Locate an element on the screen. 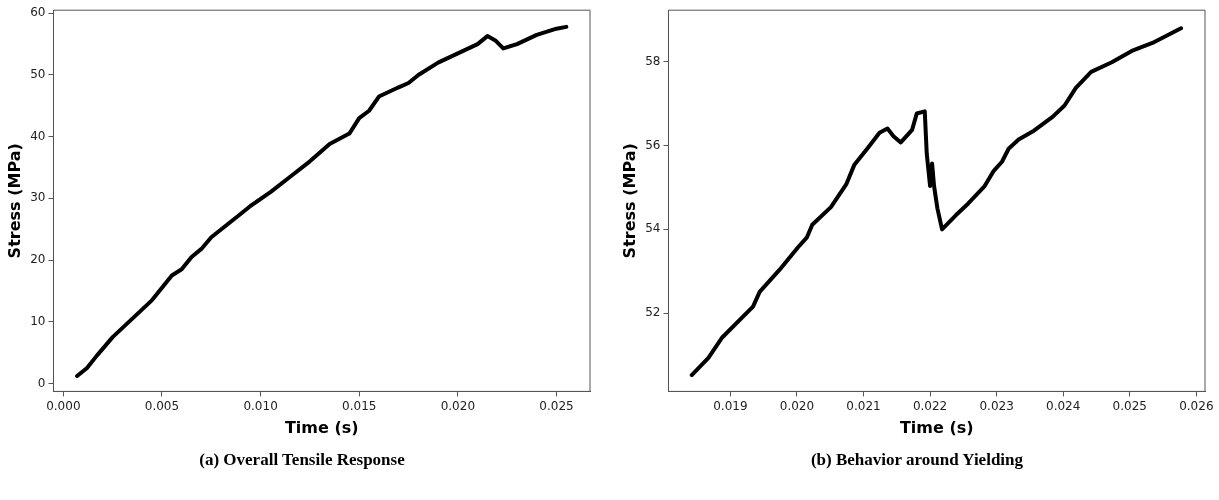 Image resolution: width=1219 pixels, height=500 pixels. x-tick-label: 0.024 is located at coordinates (1063, 405).